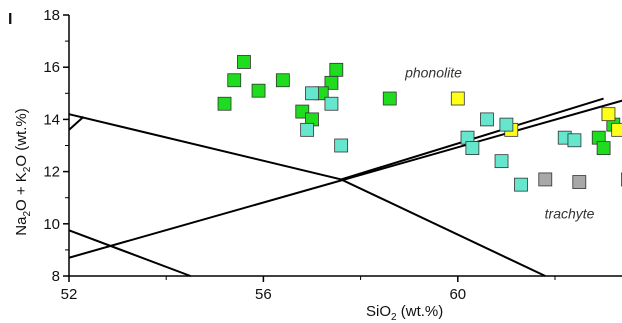 The width and height of the screenshot is (622, 323). I want to click on y-tick-label: 12, so click(51, 172).